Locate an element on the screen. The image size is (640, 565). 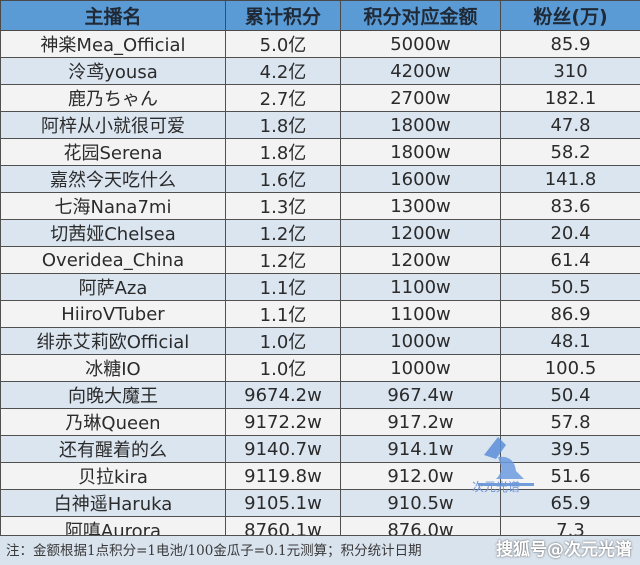
cell-fans: 310 is located at coordinates (570, 71).